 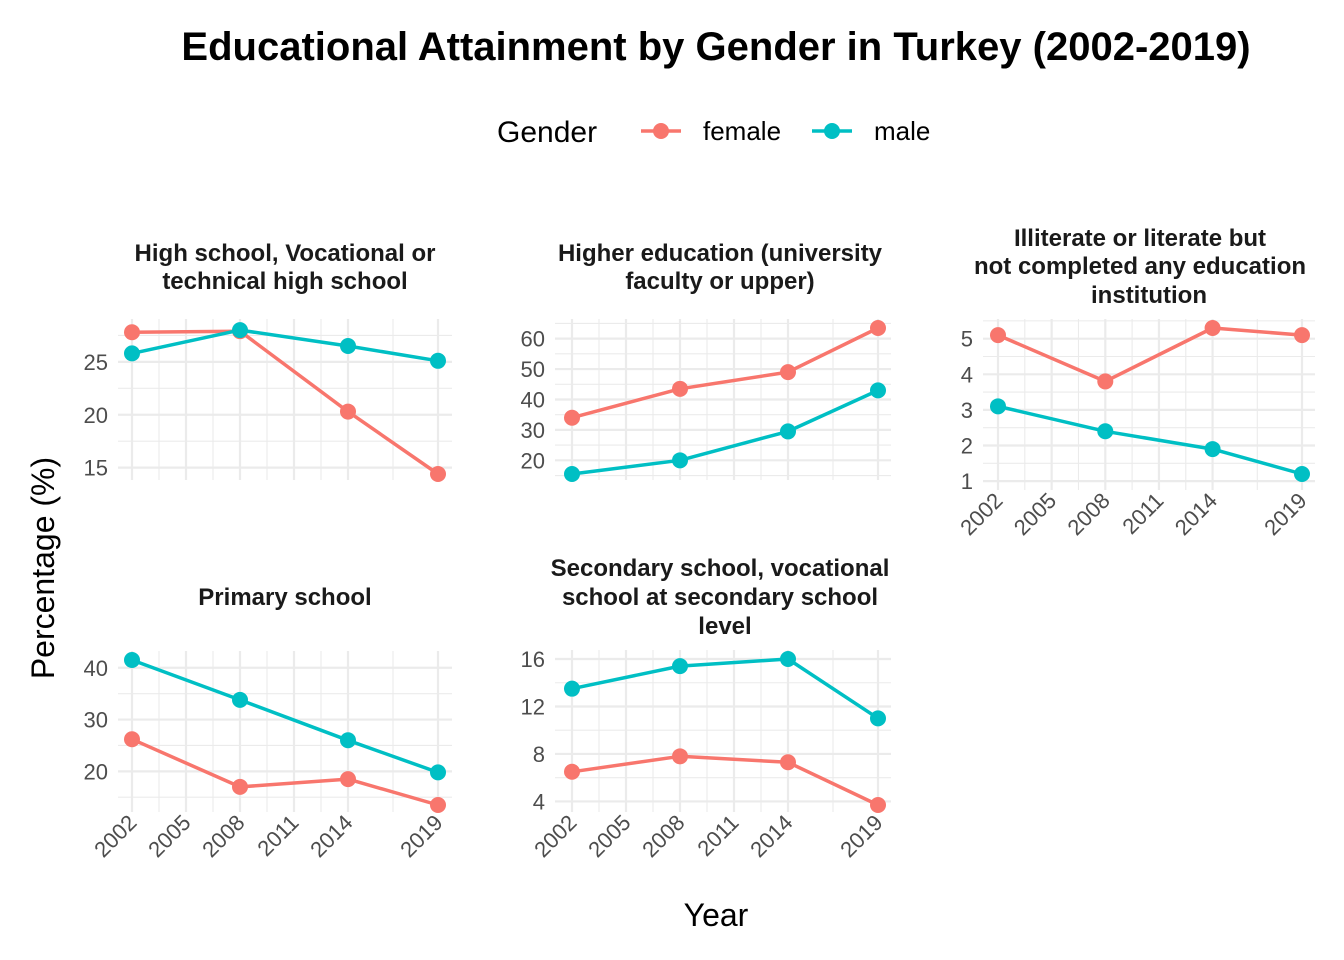 I want to click on y-tick-label: 25, so click(x=96, y=362).